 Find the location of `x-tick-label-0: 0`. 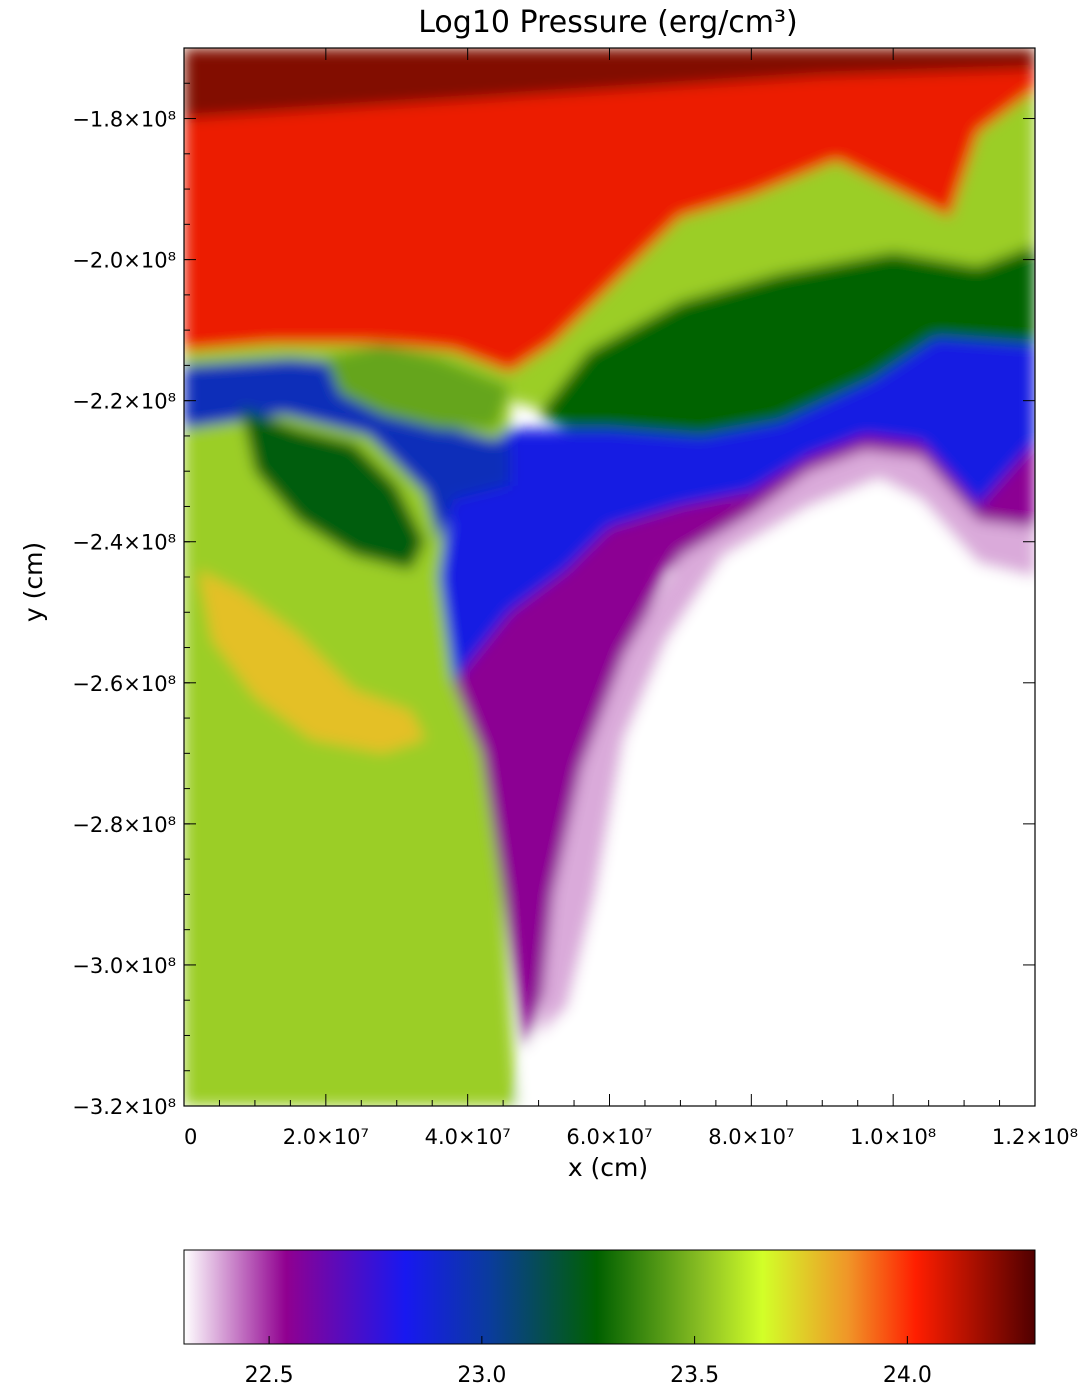

x-tick-label-0: 0 is located at coordinates (190, 1137).